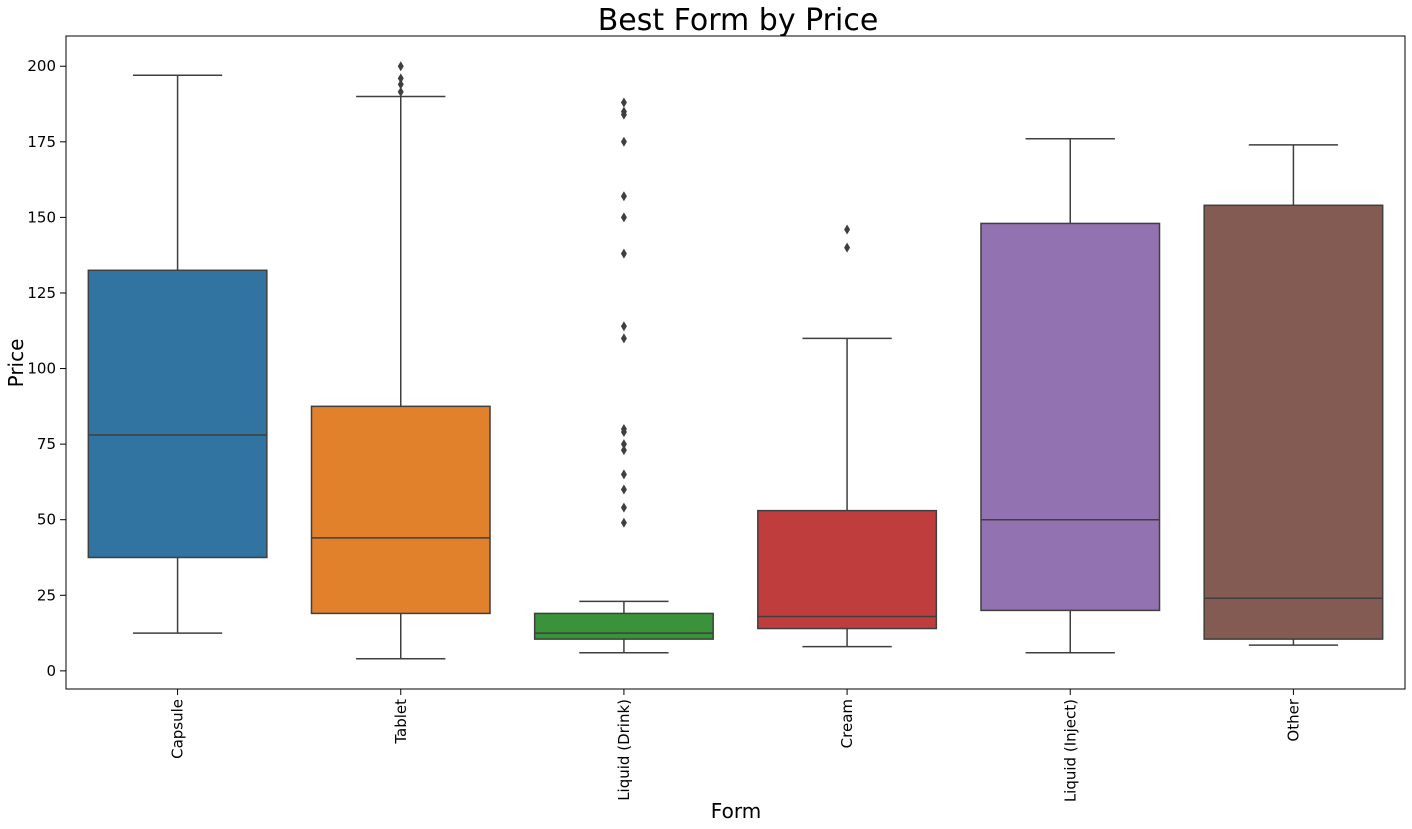 Image resolution: width=1412 pixels, height=829 pixels. Describe the element at coordinates (41, 217) in the screenshot. I see `y-tick-label: 150` at that location.